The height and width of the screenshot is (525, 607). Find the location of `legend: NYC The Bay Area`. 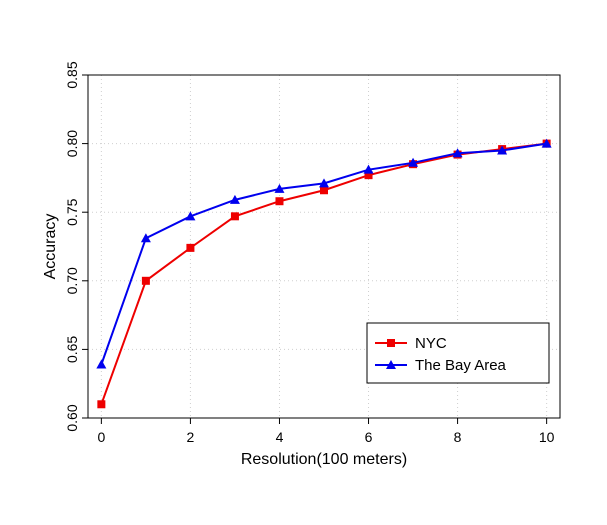

legend: NYC The Bay Area is located at coordinates (458, 353).